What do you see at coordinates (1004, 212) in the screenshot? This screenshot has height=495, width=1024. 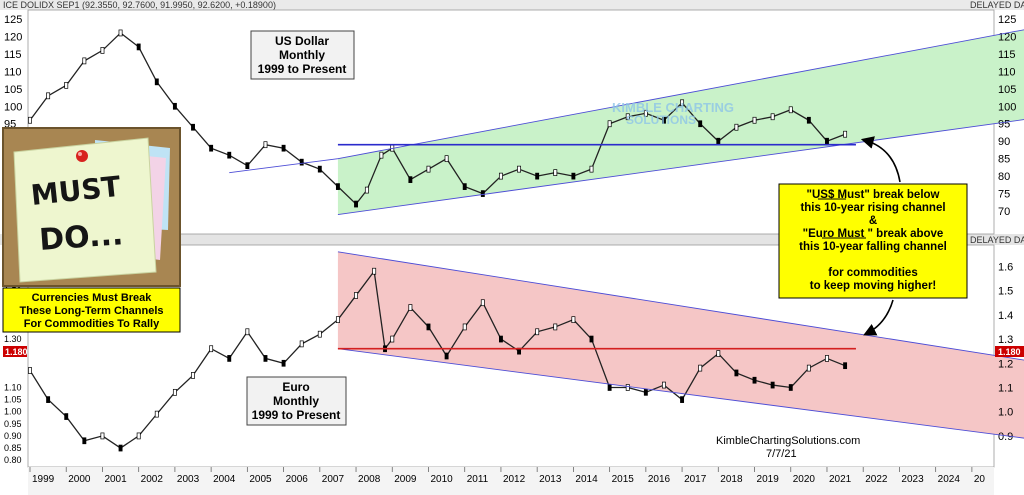 I see `usd-ytick-right: 70` at bounding box center [1004, 212].